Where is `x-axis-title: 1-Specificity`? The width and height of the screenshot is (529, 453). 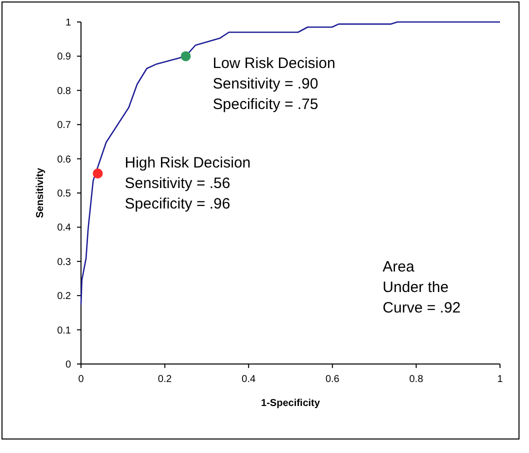
x-axis-title: 1-Specificity is located at coordinates (290, 403).